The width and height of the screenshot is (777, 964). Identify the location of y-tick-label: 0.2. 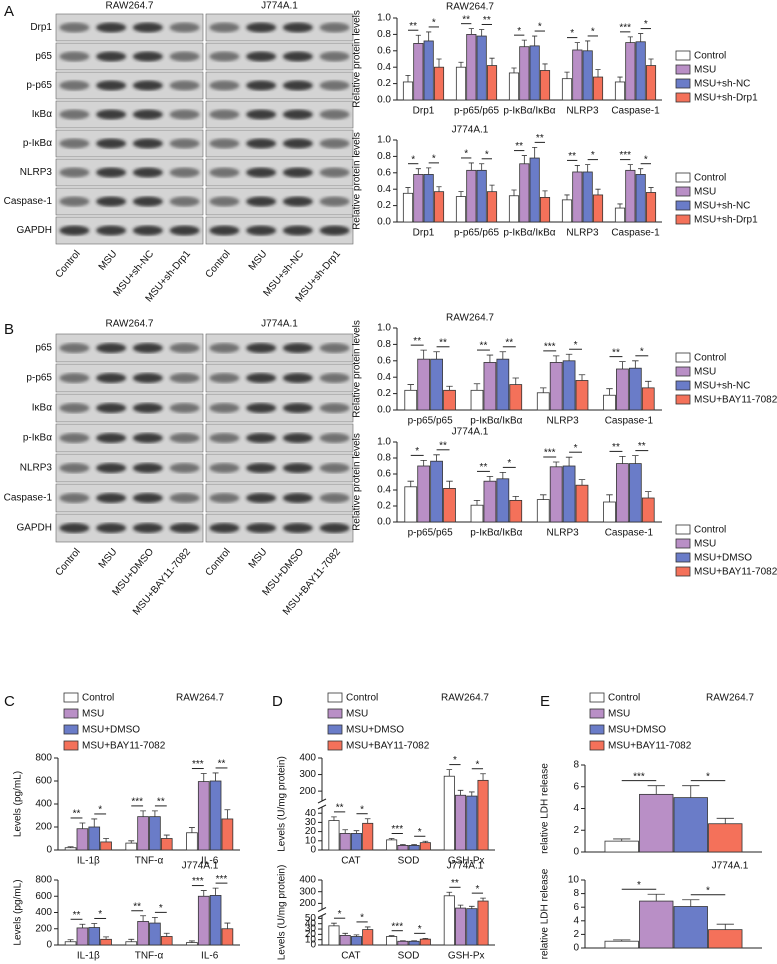
(384, 205).